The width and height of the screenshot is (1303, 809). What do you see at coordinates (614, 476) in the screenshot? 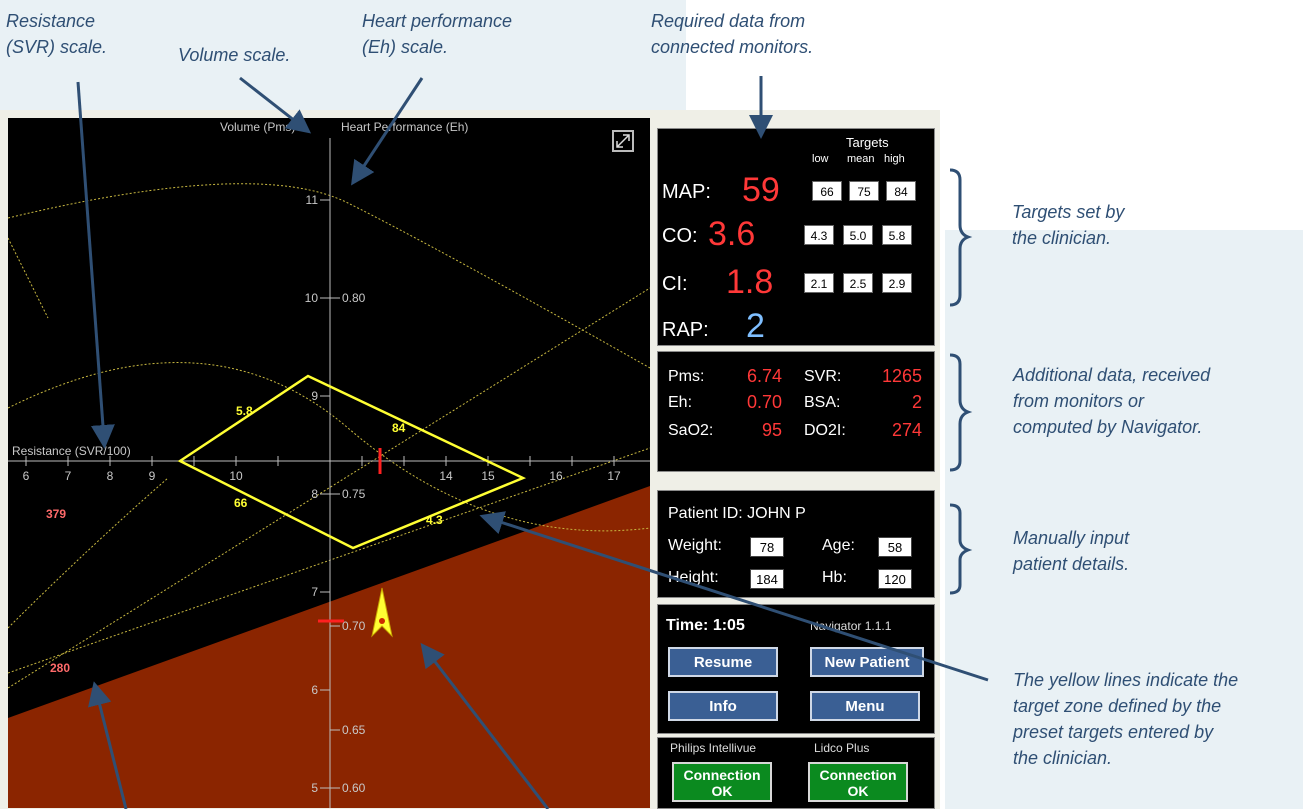
I see `svr-tick: 17` at bounding box center [614, 476].